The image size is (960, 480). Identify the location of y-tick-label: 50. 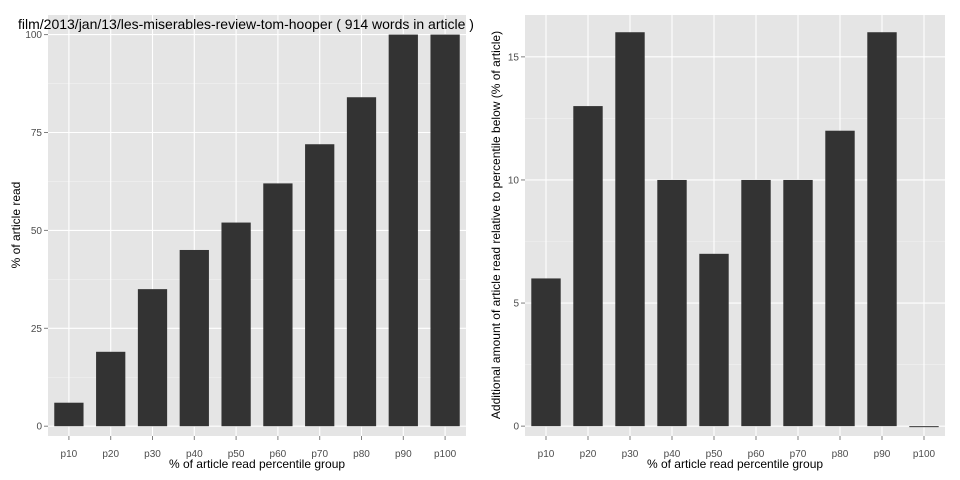
(37, 231).